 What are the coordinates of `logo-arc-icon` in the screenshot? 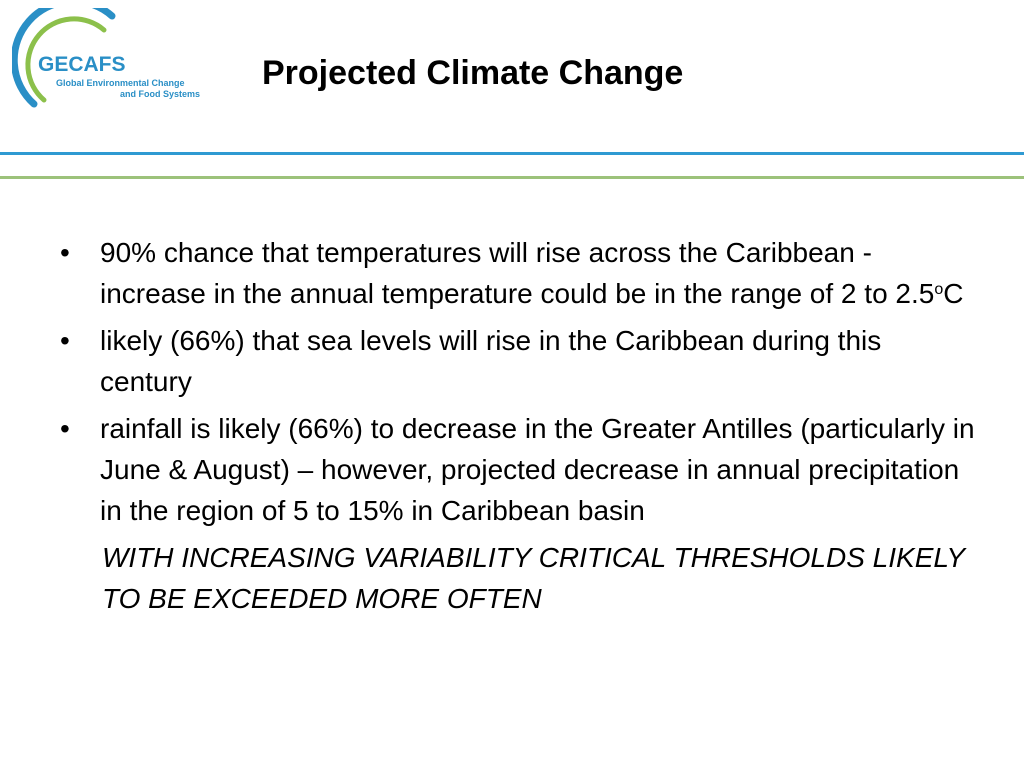 It's located at (64, 58).